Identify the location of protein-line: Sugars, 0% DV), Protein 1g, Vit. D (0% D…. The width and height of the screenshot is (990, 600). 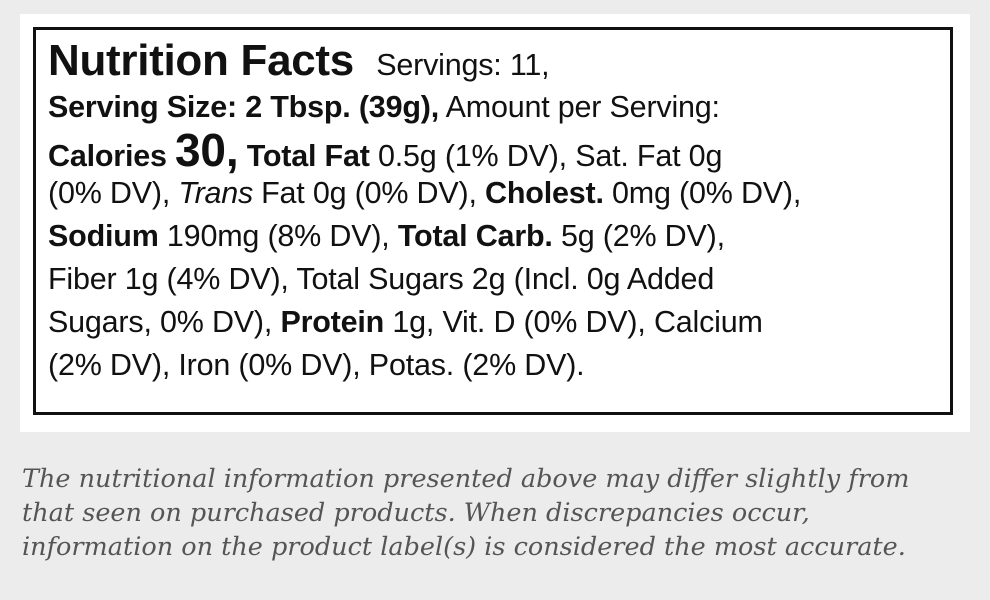
(498, 322).